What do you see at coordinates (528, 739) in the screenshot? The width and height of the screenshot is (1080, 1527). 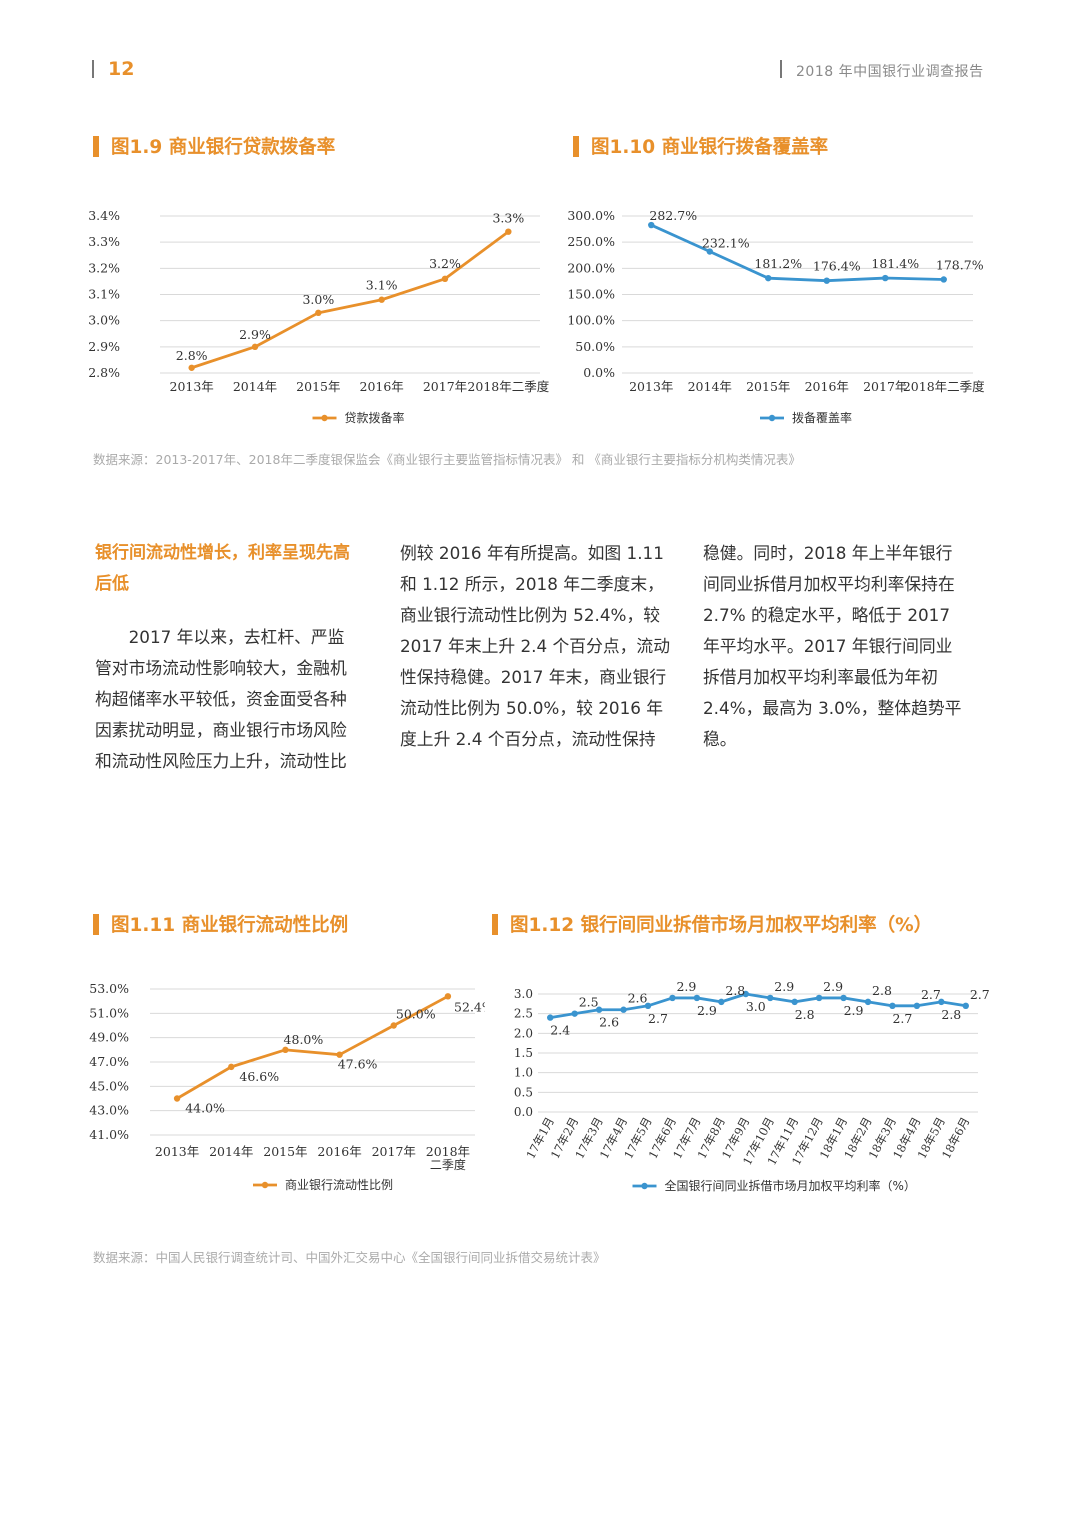 I see `text-line: 度上升 2.4 个百分点，流动性保持` at bounding box center [528, 739].